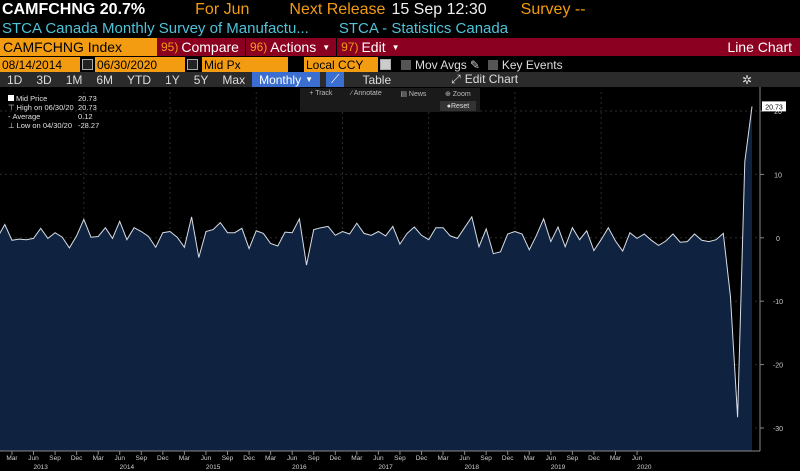 The width and height of the screenshot is (800, 471). I want to click on security-field: CAMFCHNG Index, so click(78, 47).